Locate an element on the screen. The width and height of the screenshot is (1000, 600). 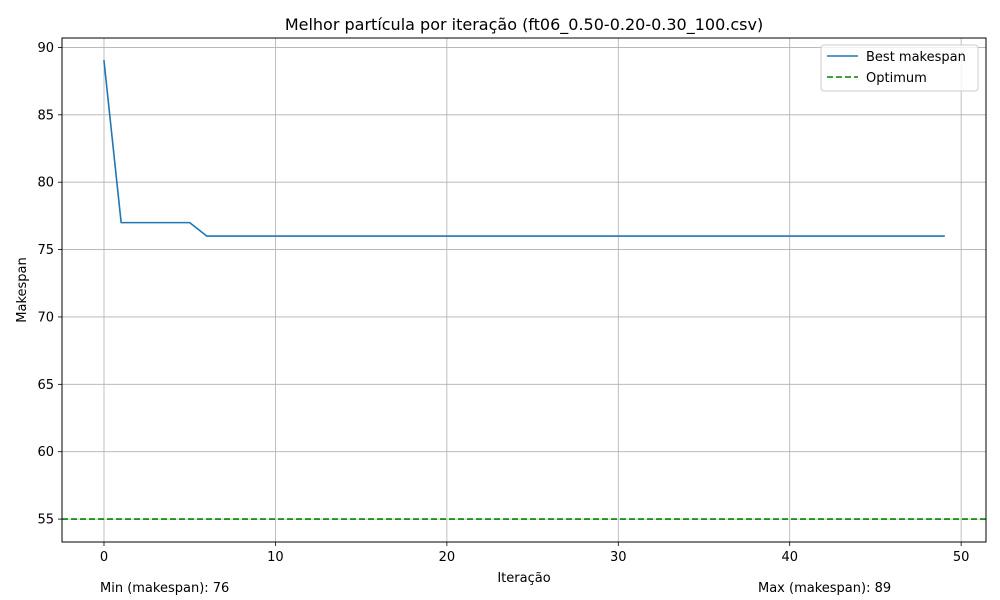
y-tick-label: 70 is located at coordinates (45, 317).